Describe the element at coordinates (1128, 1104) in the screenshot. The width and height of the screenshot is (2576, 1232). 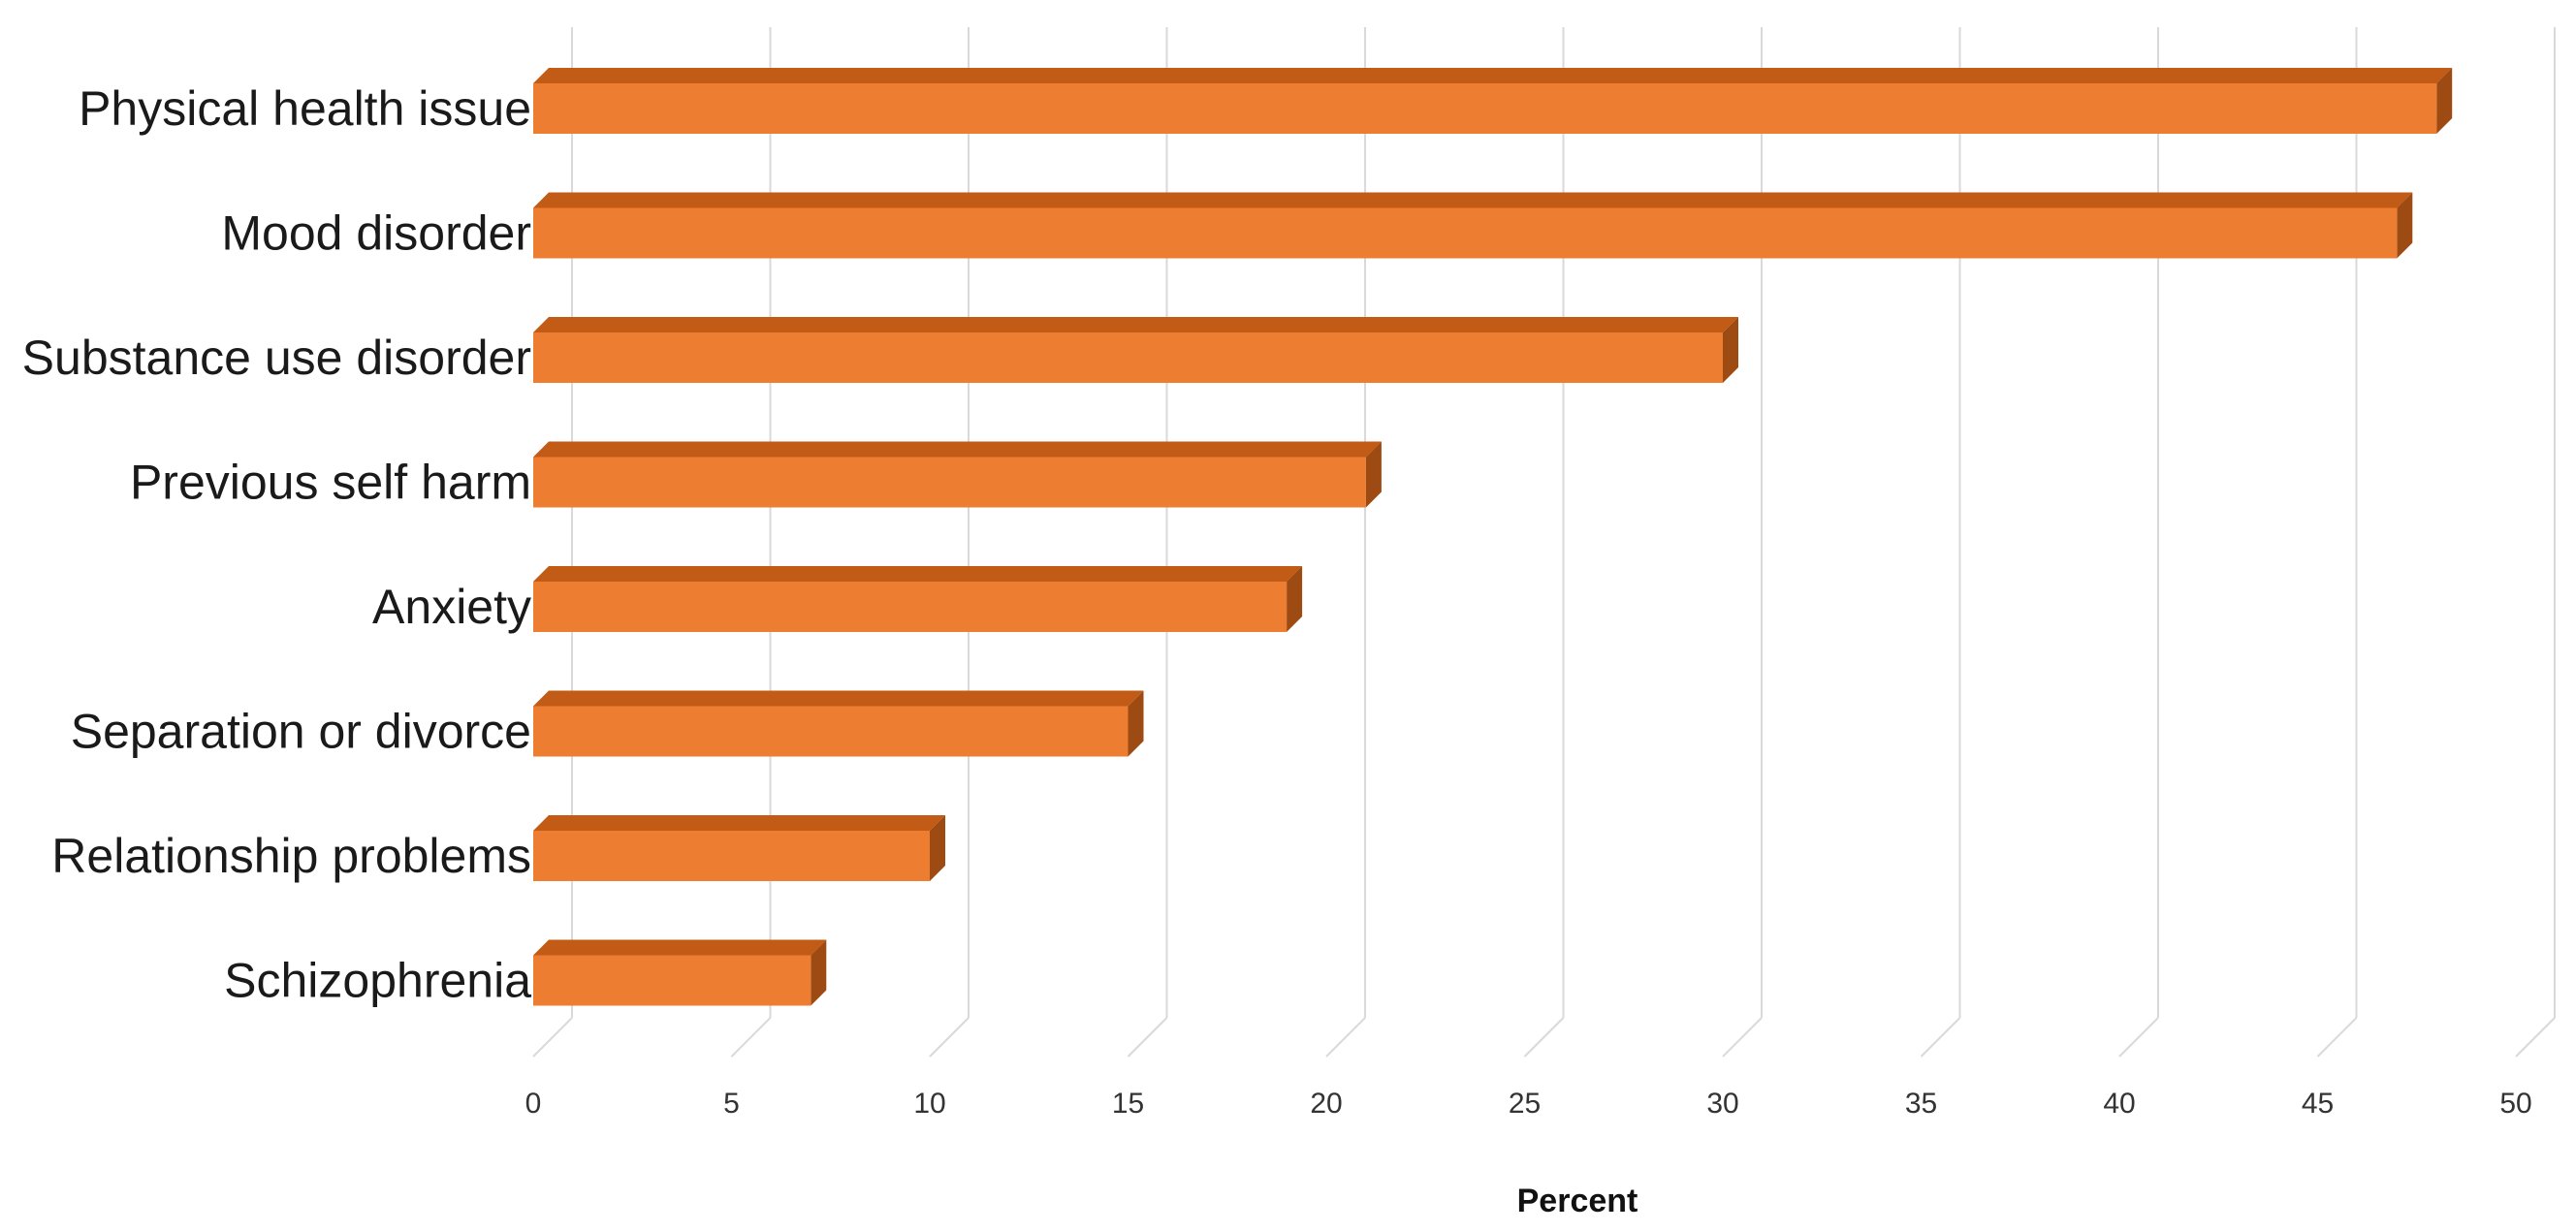
I see `x-tick-label: 15` at that location.